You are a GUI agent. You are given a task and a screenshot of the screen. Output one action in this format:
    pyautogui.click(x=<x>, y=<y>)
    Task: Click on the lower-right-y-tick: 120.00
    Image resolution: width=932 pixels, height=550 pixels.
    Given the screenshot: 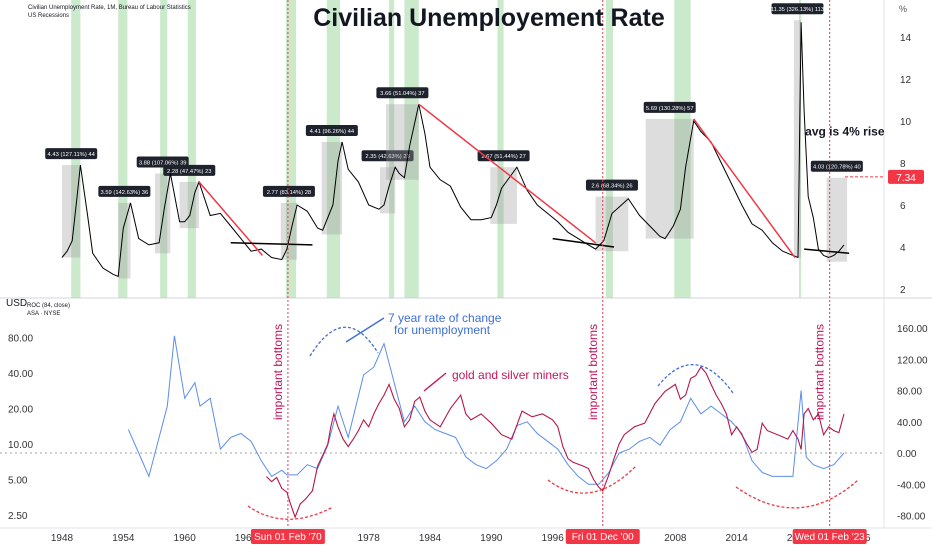 What is the action you would take?
    pyautogui.click(x=912, y=360)
    